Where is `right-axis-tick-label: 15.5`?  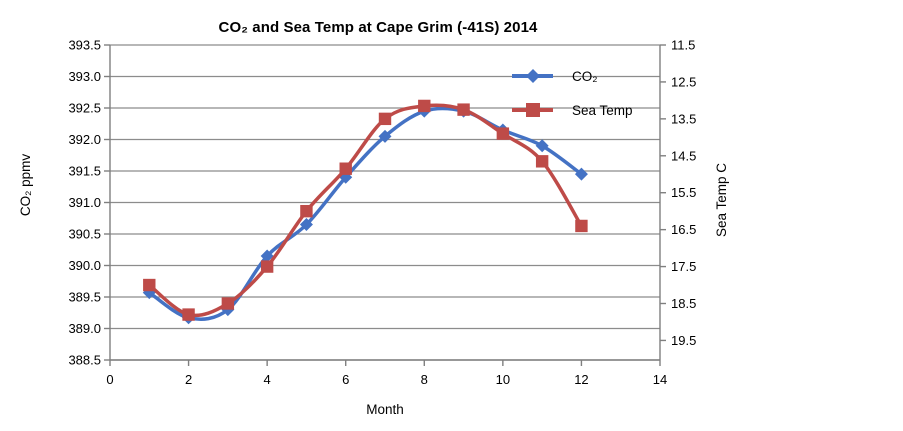
right-axis-tick-label: 15.5 is located at coordinates (683, 192).